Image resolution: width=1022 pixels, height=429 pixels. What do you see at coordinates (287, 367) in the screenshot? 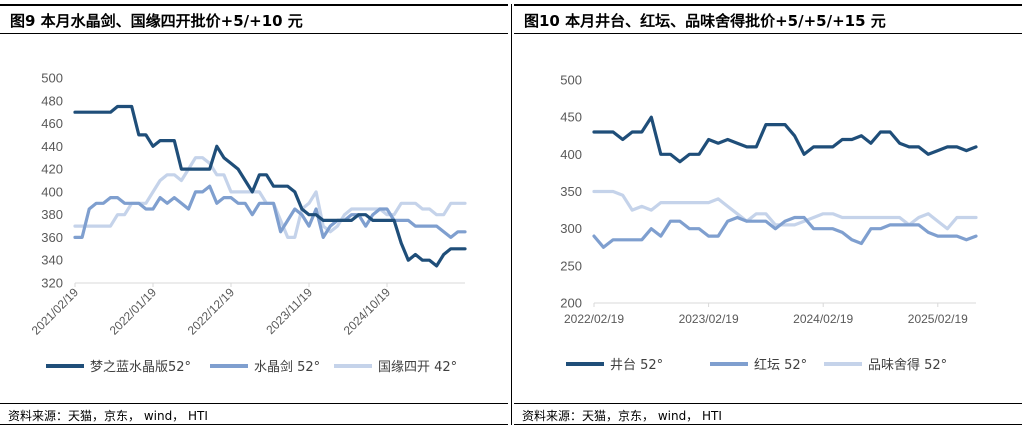
I see `legend-label: 水晶剑 52°` at bounding box center [287, 367].